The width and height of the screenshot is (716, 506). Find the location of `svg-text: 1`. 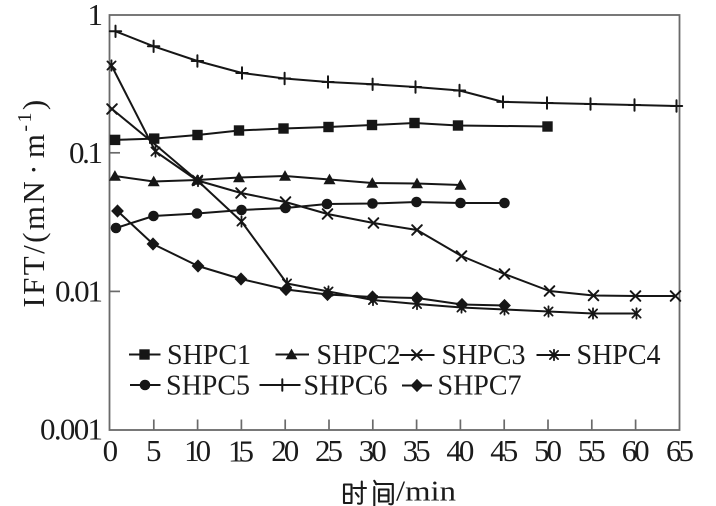

svg-text: 1 is located at coordinates (96, 16).